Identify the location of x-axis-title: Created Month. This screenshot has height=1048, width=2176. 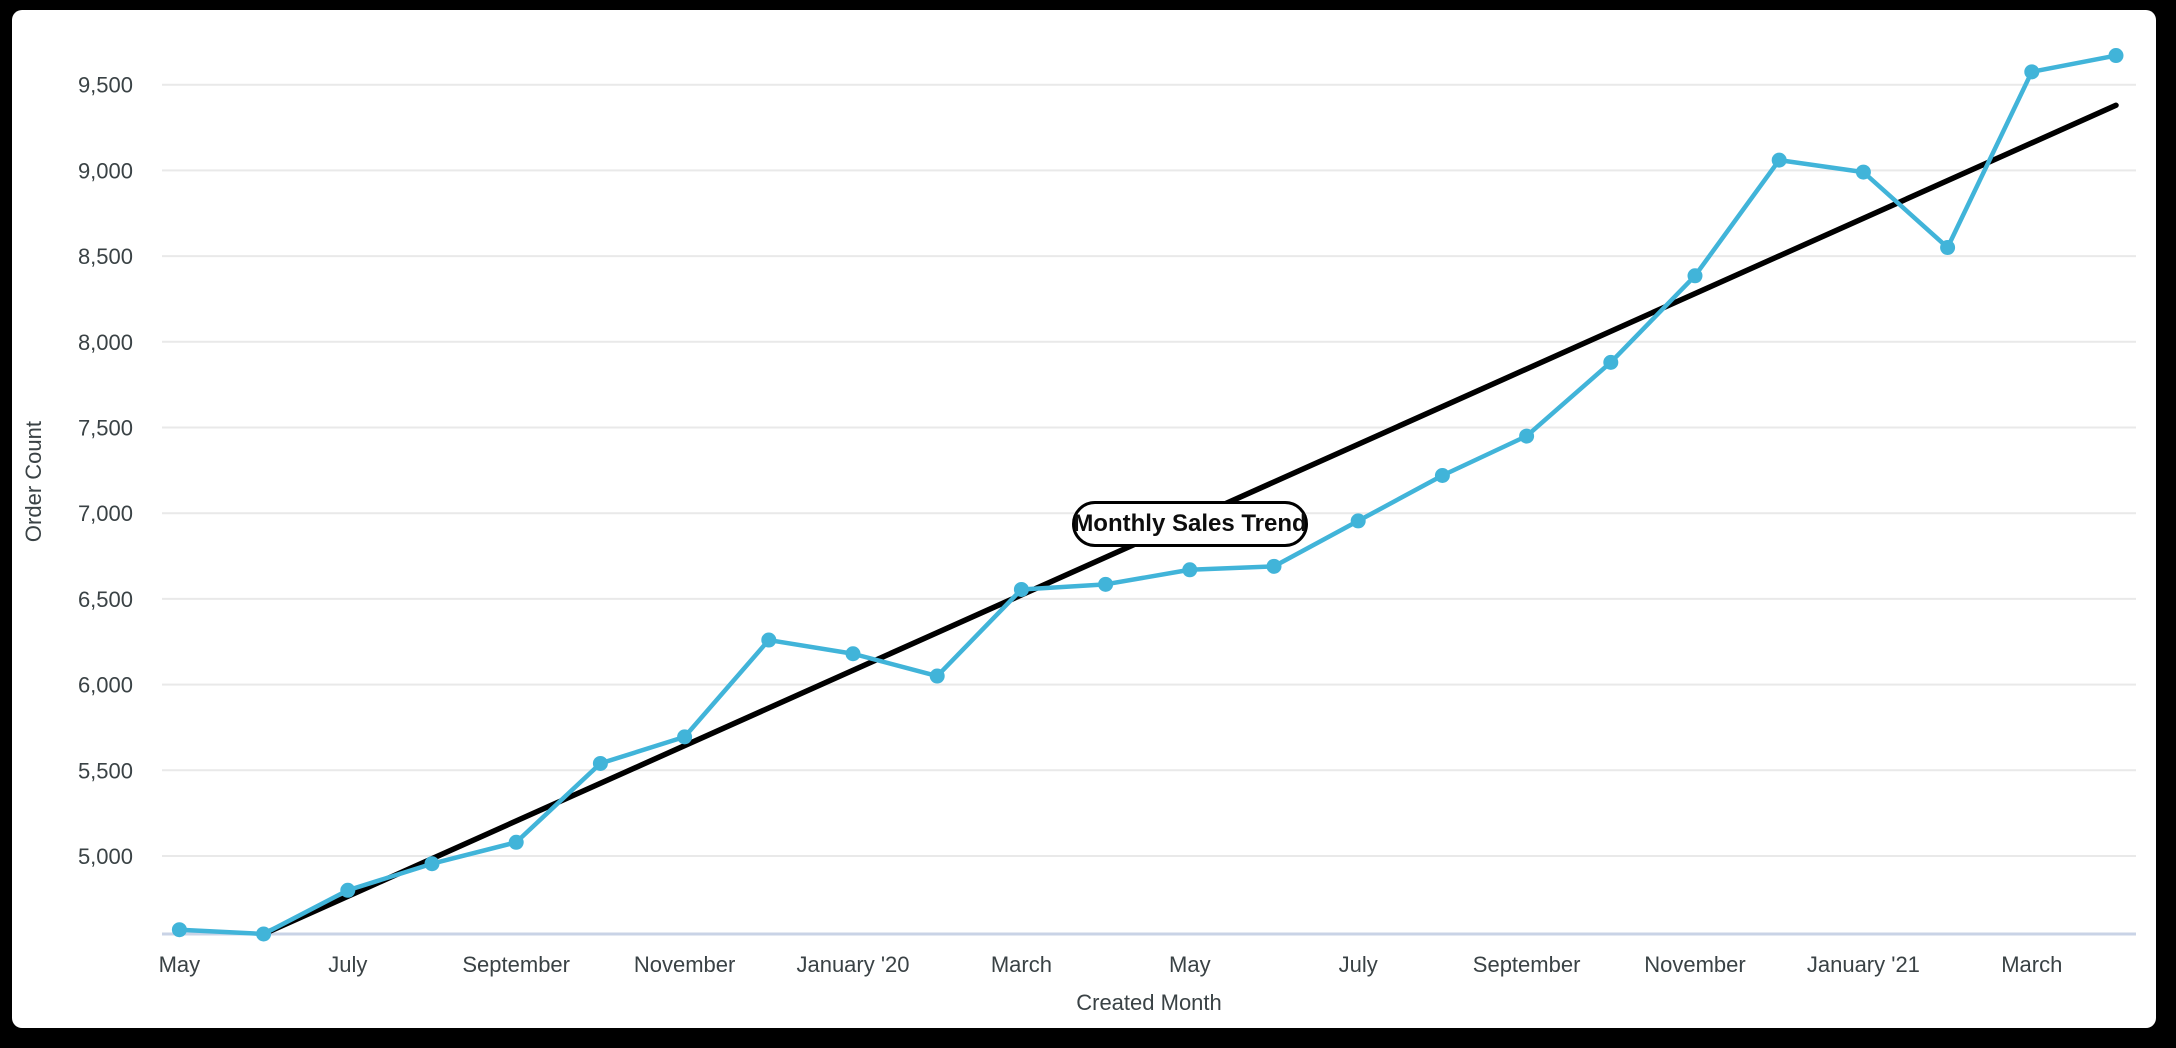
(1149, 1003).